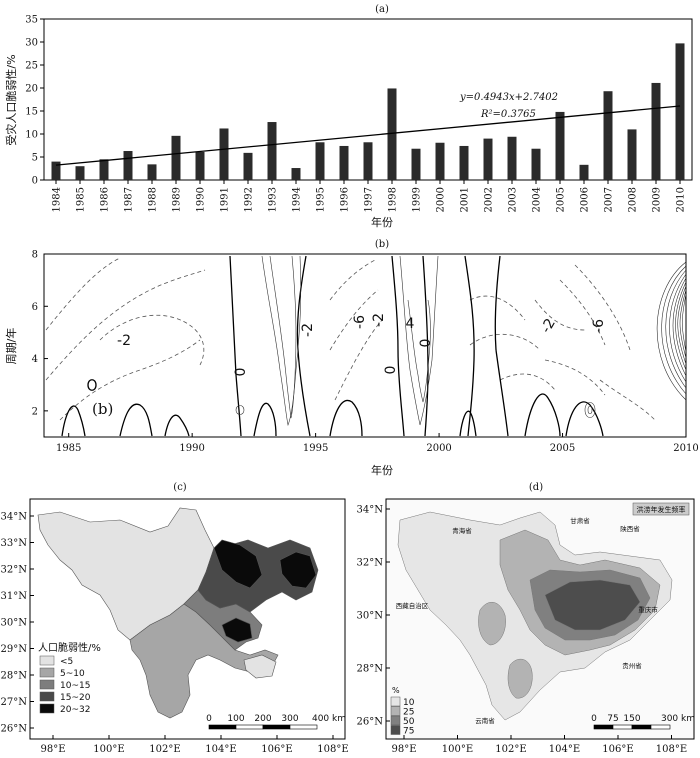 This screenshot has height=758, width=700. What do you see at coordinates (594, 719) in the screenshot?
I see `scale-label: 0` at bounding box center [594, 719].